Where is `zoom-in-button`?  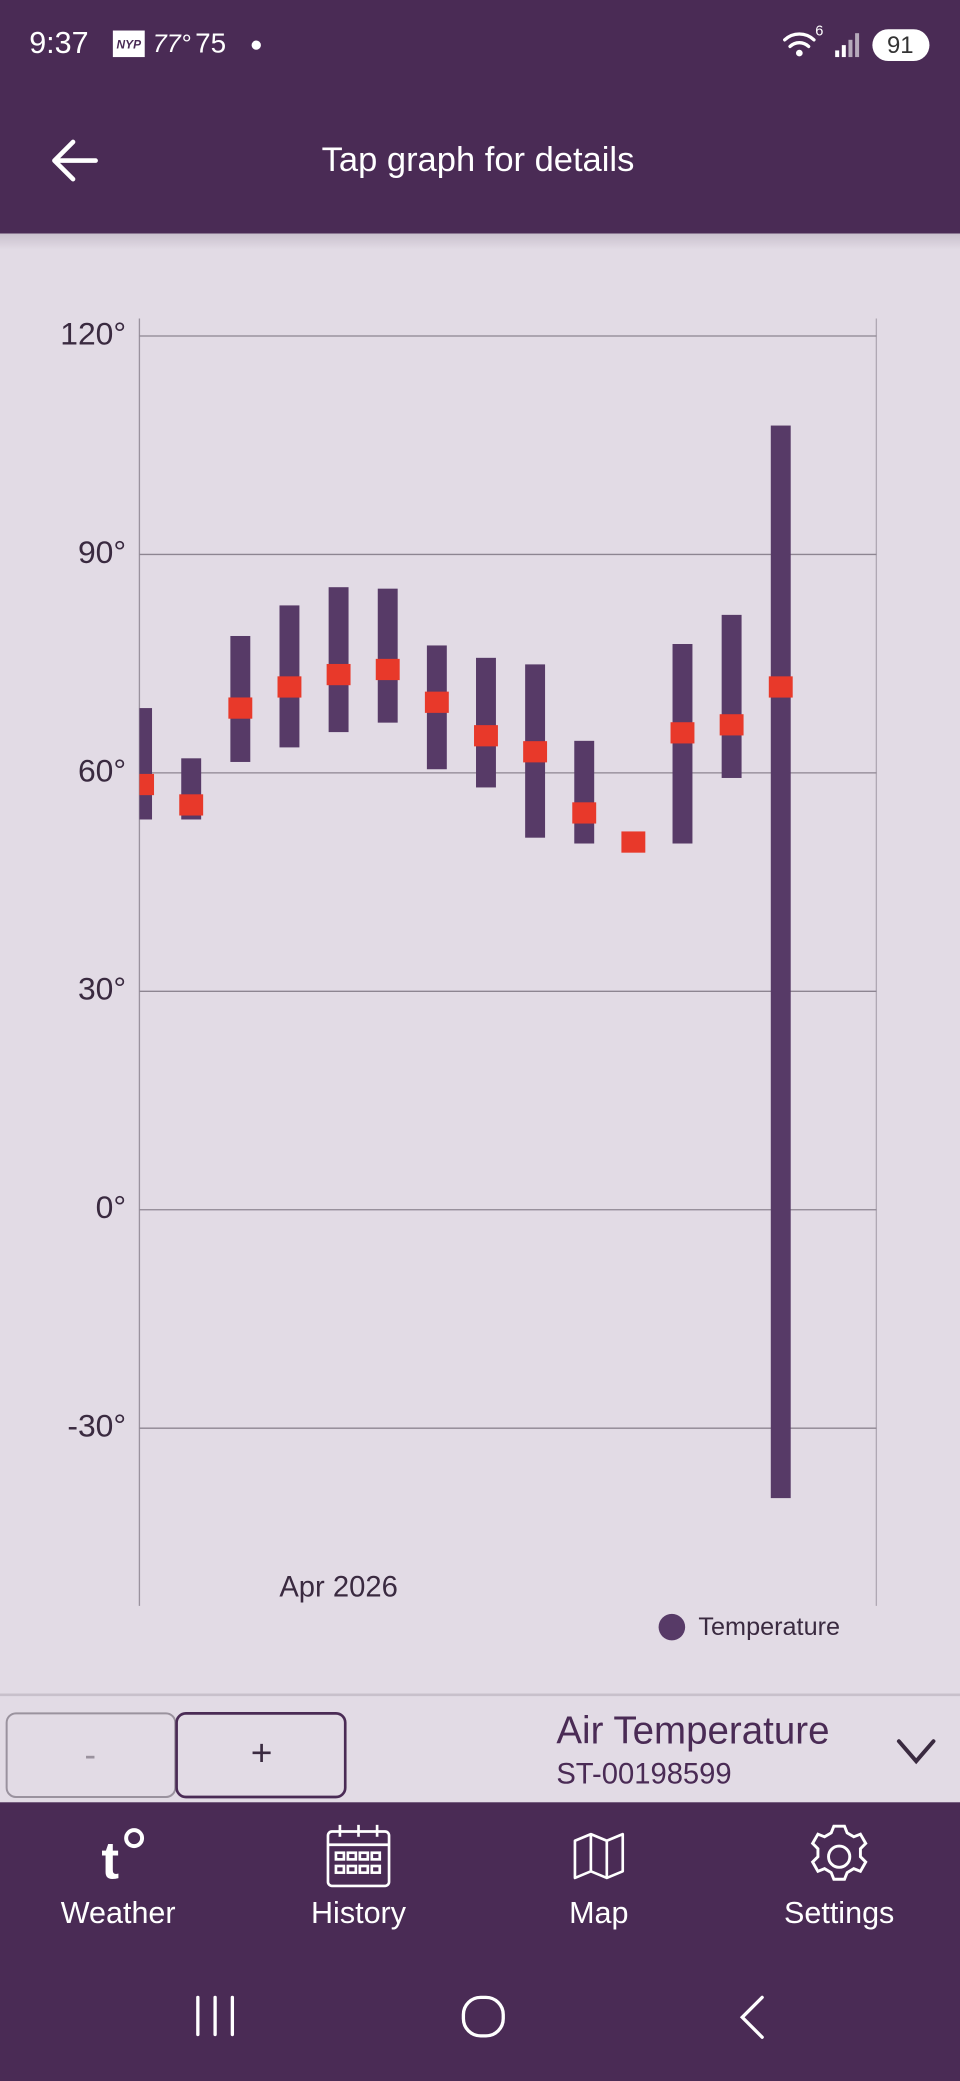
zoom-in-button is located at coordinates (261, 1755).